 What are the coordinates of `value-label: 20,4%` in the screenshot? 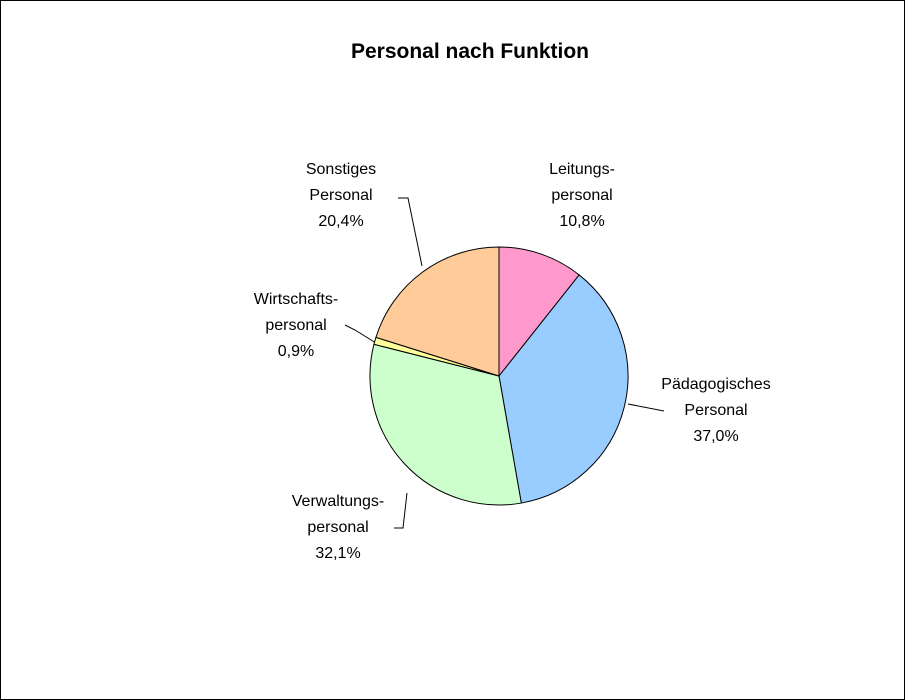 It's located at (341, 221).